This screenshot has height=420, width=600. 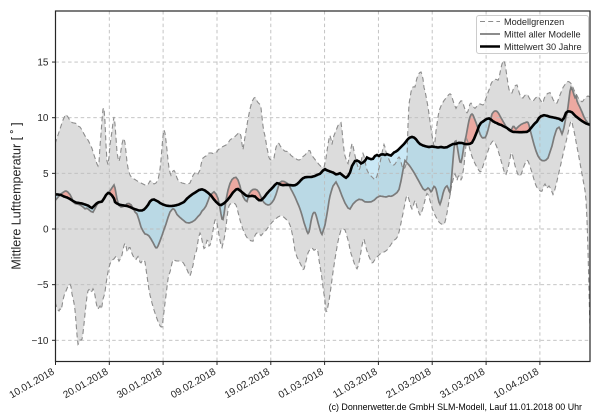 I want to click on svg-text: −10, so click(x=40, y=341).